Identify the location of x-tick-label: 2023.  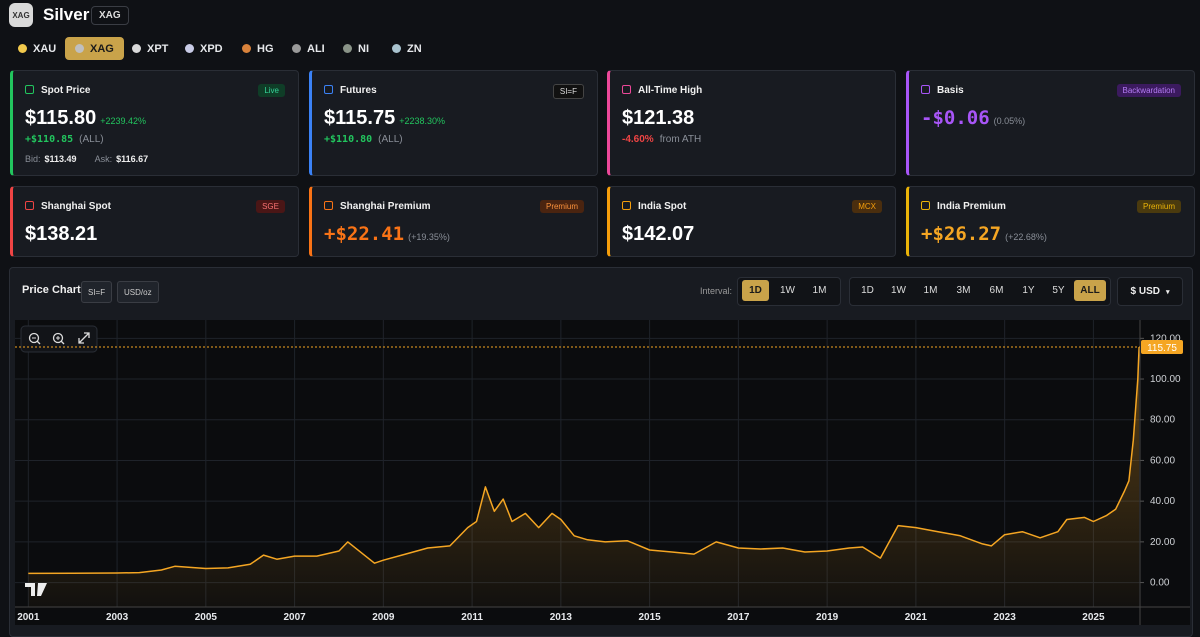
(1005, 617).